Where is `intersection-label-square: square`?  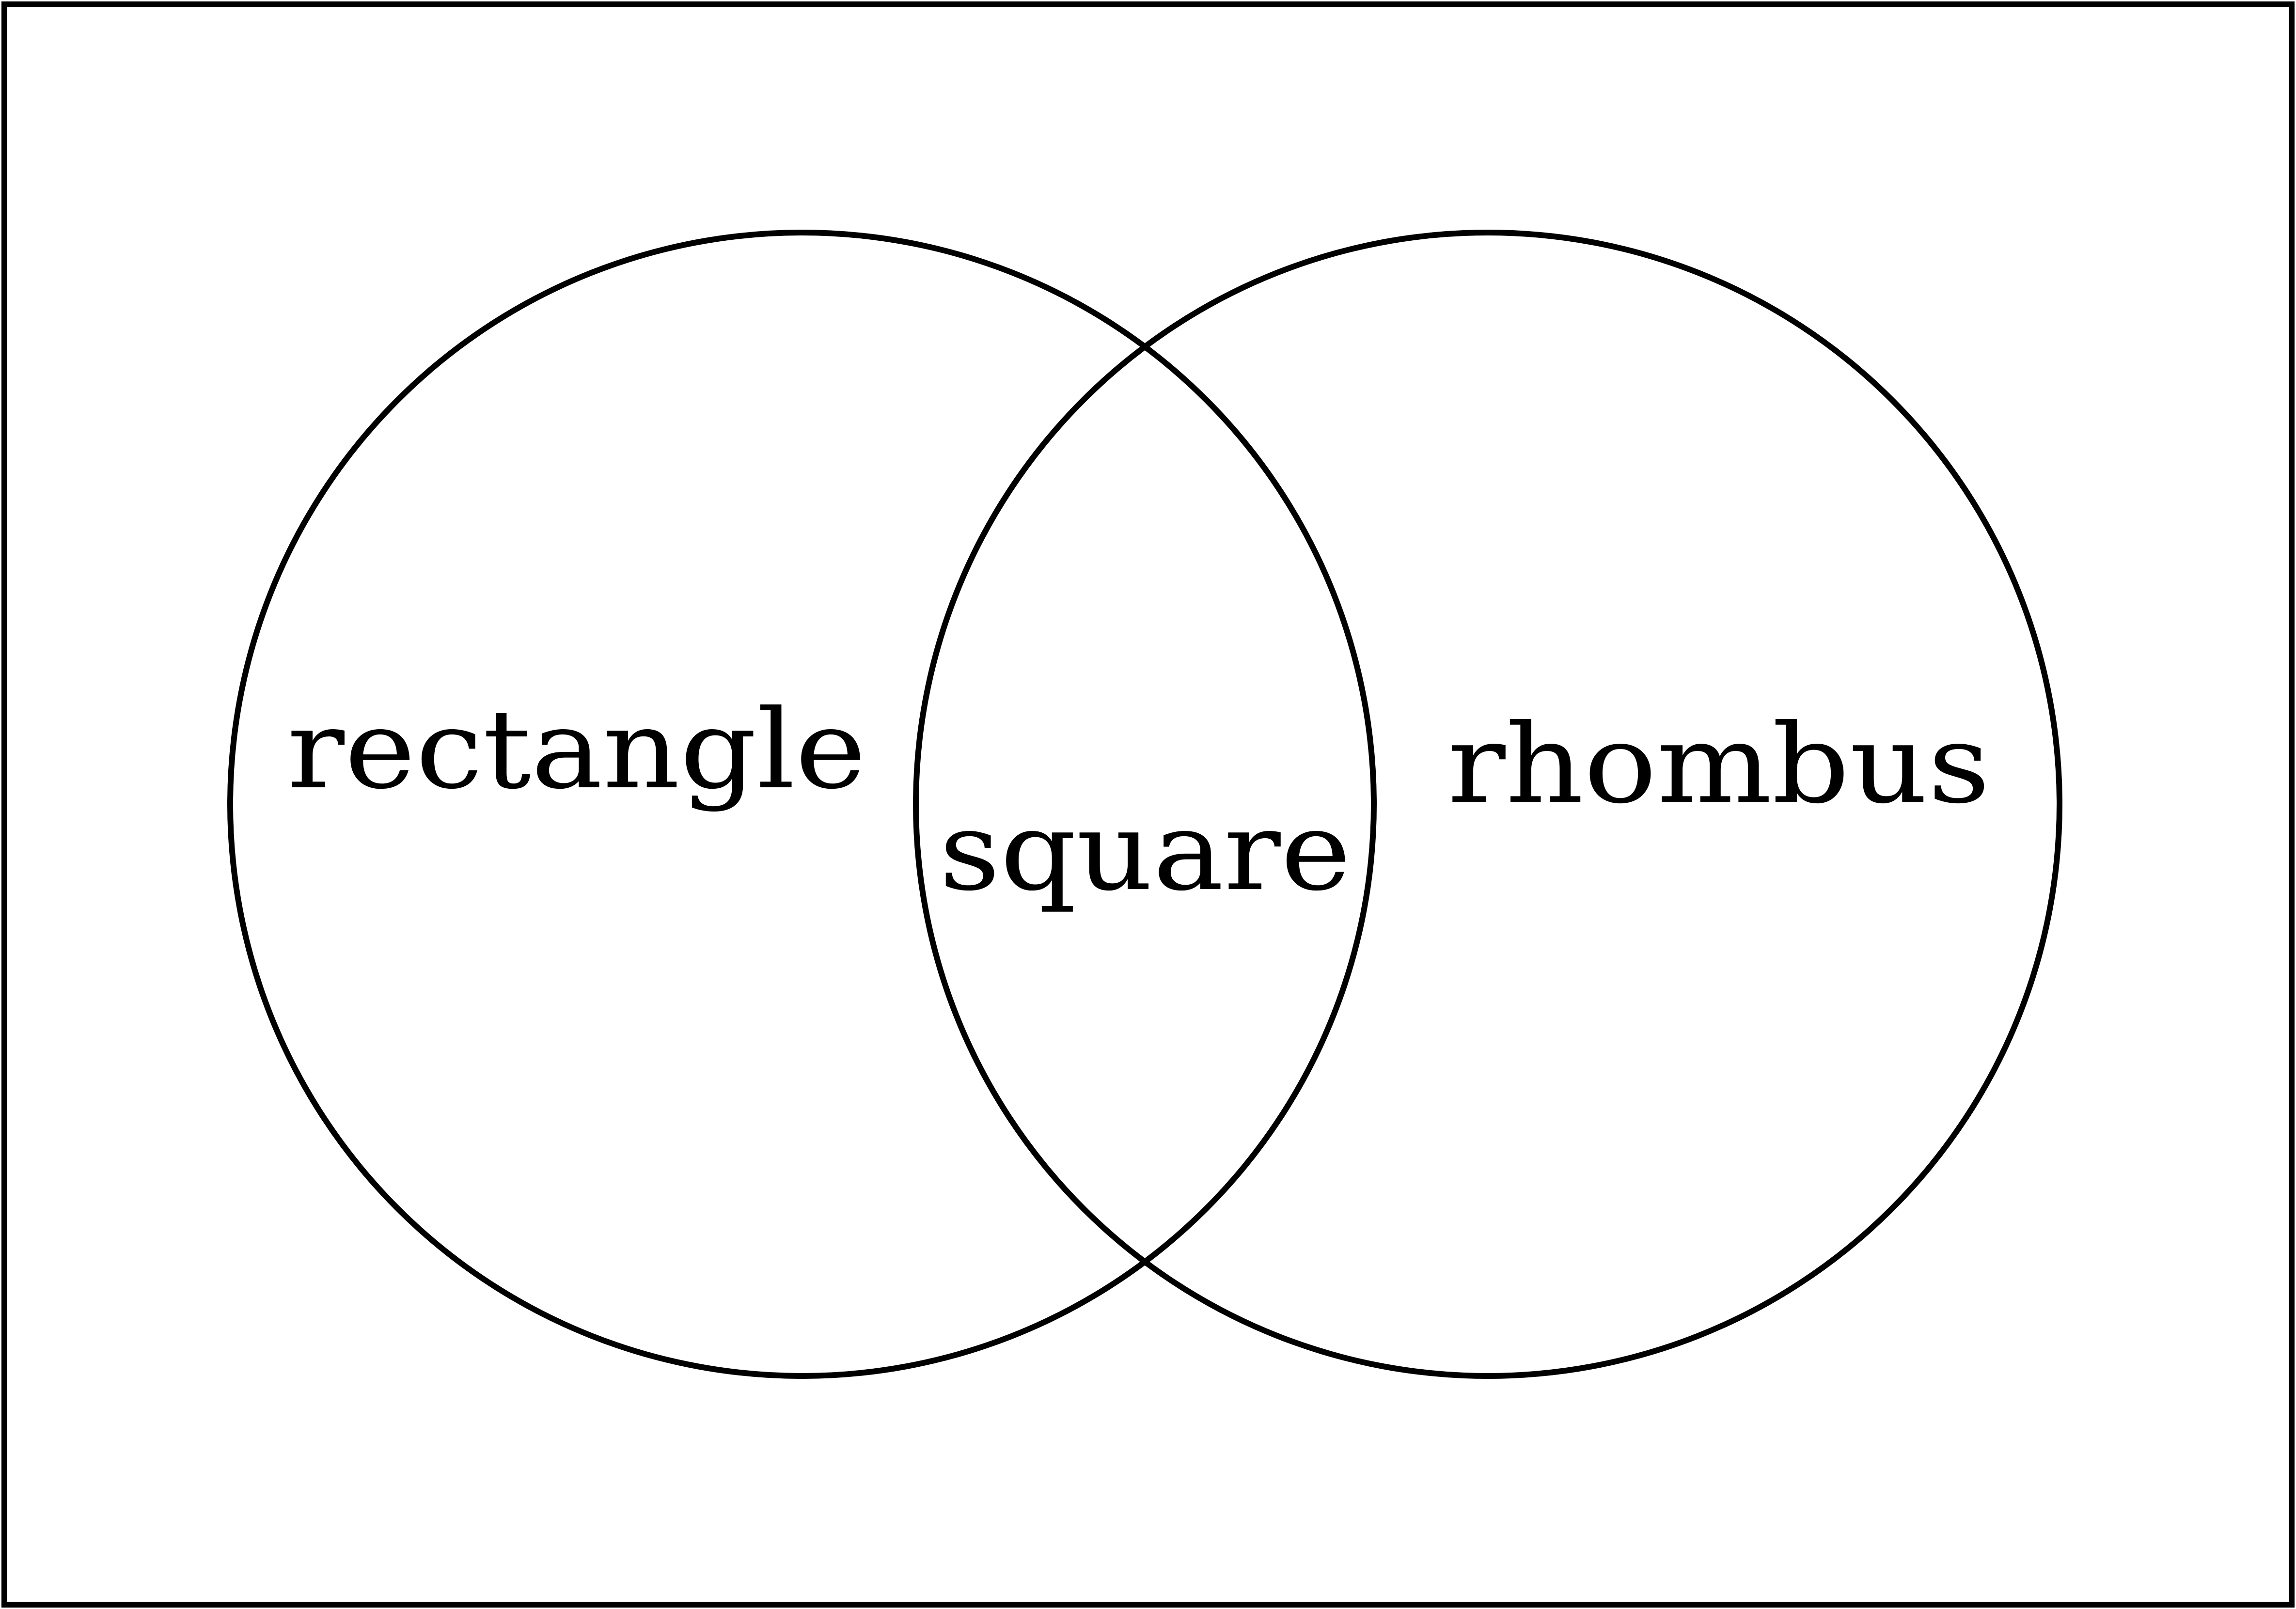 intersection-label-square: square is located at coordinates (1145, 851).